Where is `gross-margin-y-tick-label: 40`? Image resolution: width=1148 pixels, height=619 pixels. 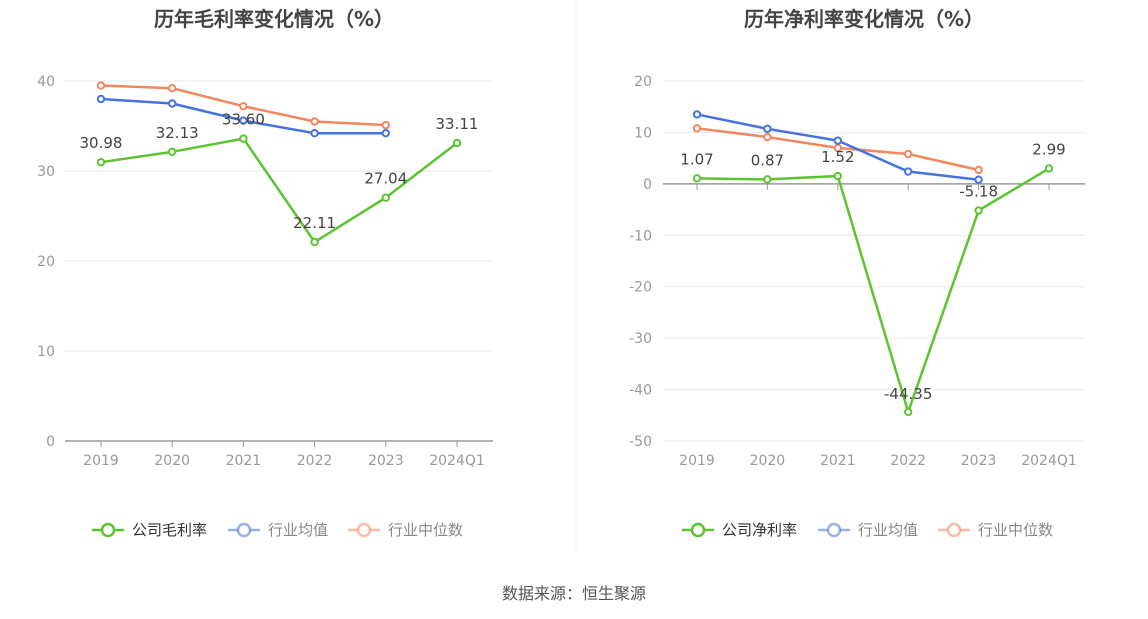
gross-margin-y-tick-label: 40 is located at coordinates (46, 82).